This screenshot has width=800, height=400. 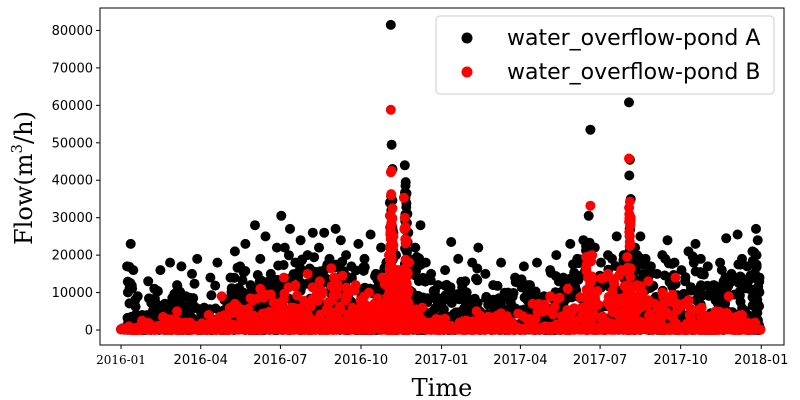 I want to click on y-tick-label: 0, so click(x=89, y=331).